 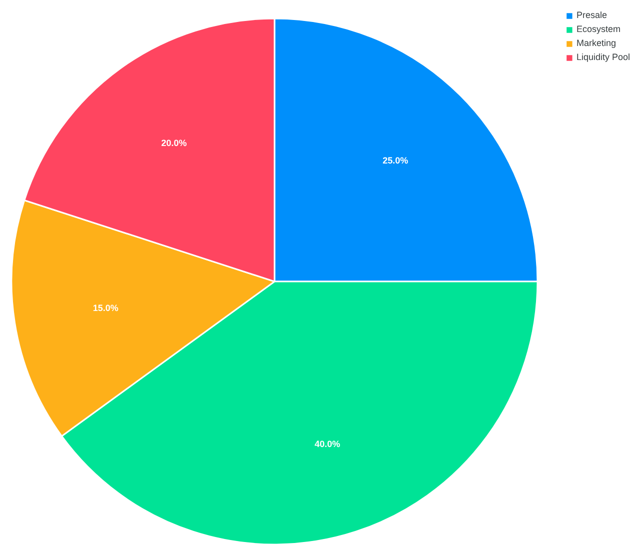 I want to click on legend-label: Ecosystem, so click(x=598, y=29).